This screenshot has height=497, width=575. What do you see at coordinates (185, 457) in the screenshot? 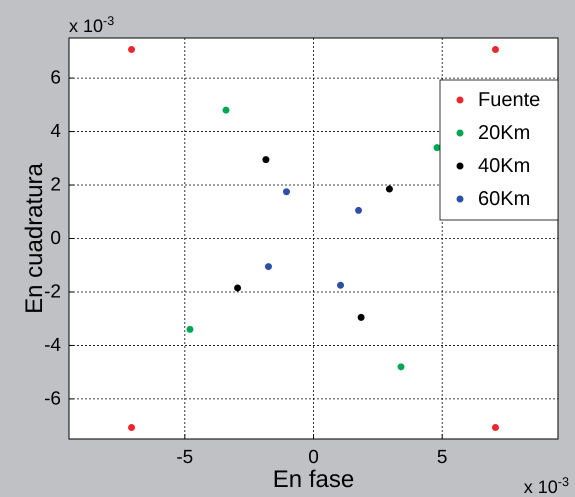
I see `x-tick-label: -5` at bounding box center [185, 457].